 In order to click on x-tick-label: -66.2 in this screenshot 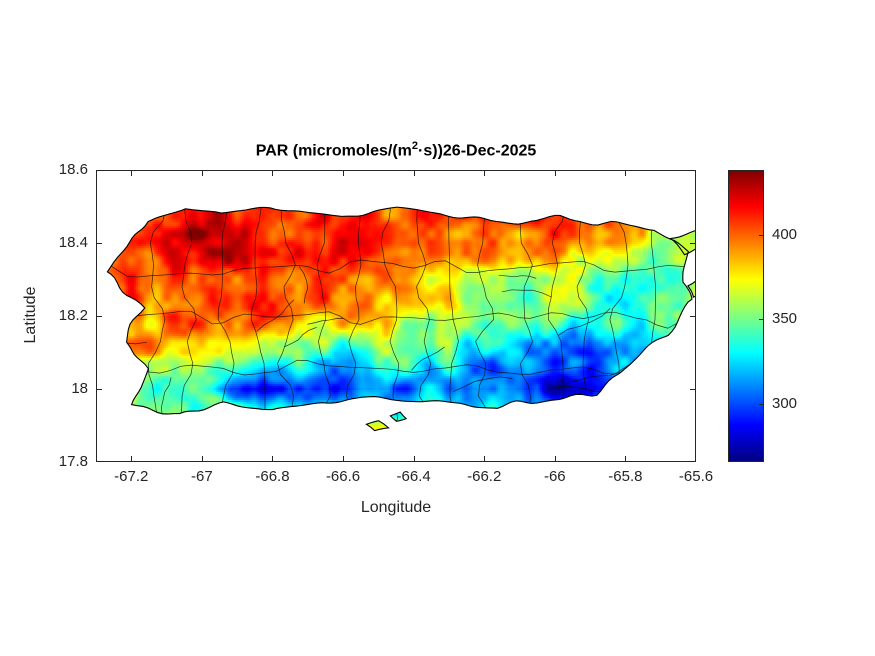, I will do `click(484, 476)`.